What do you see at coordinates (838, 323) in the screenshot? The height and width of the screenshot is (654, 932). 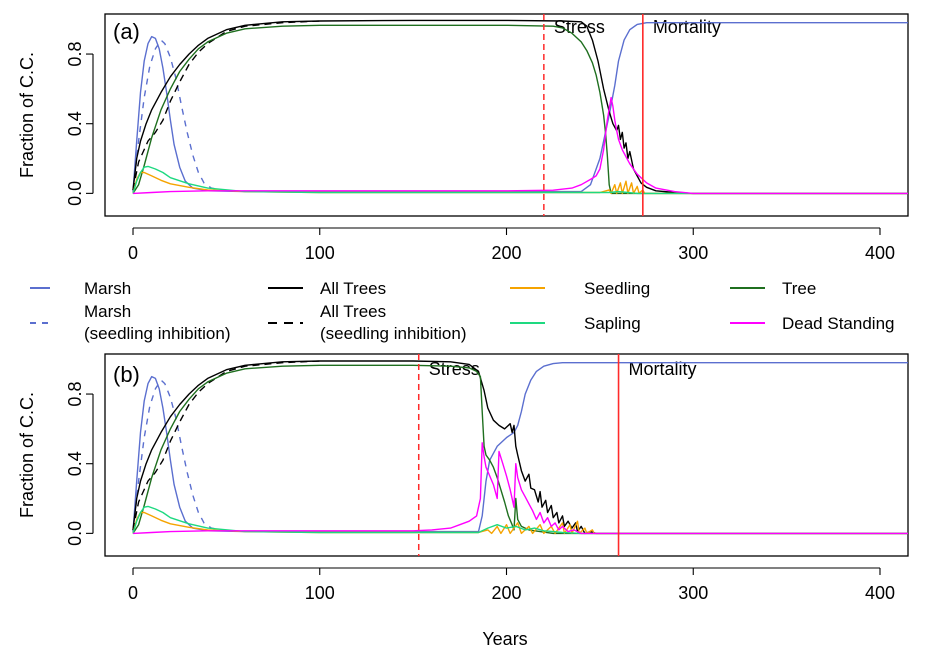 I see `legend-label-dead-standing: Dead Standing` at bounding box center [838, 323].